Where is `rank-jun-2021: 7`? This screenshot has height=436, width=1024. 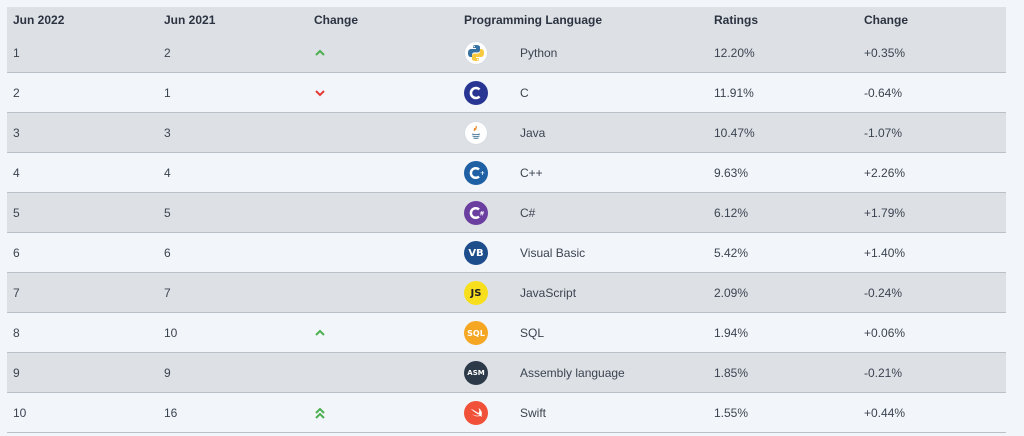
rank-jun-2021: 7 is located at coordinates (167, 292).